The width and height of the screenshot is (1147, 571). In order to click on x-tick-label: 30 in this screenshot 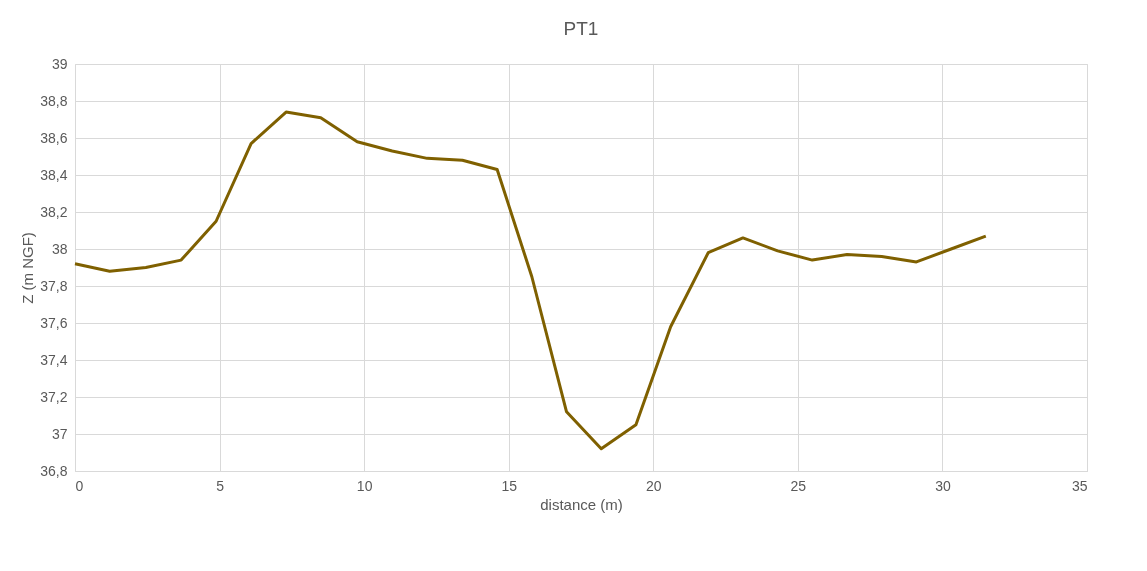, I will do `click(943, 485)`.